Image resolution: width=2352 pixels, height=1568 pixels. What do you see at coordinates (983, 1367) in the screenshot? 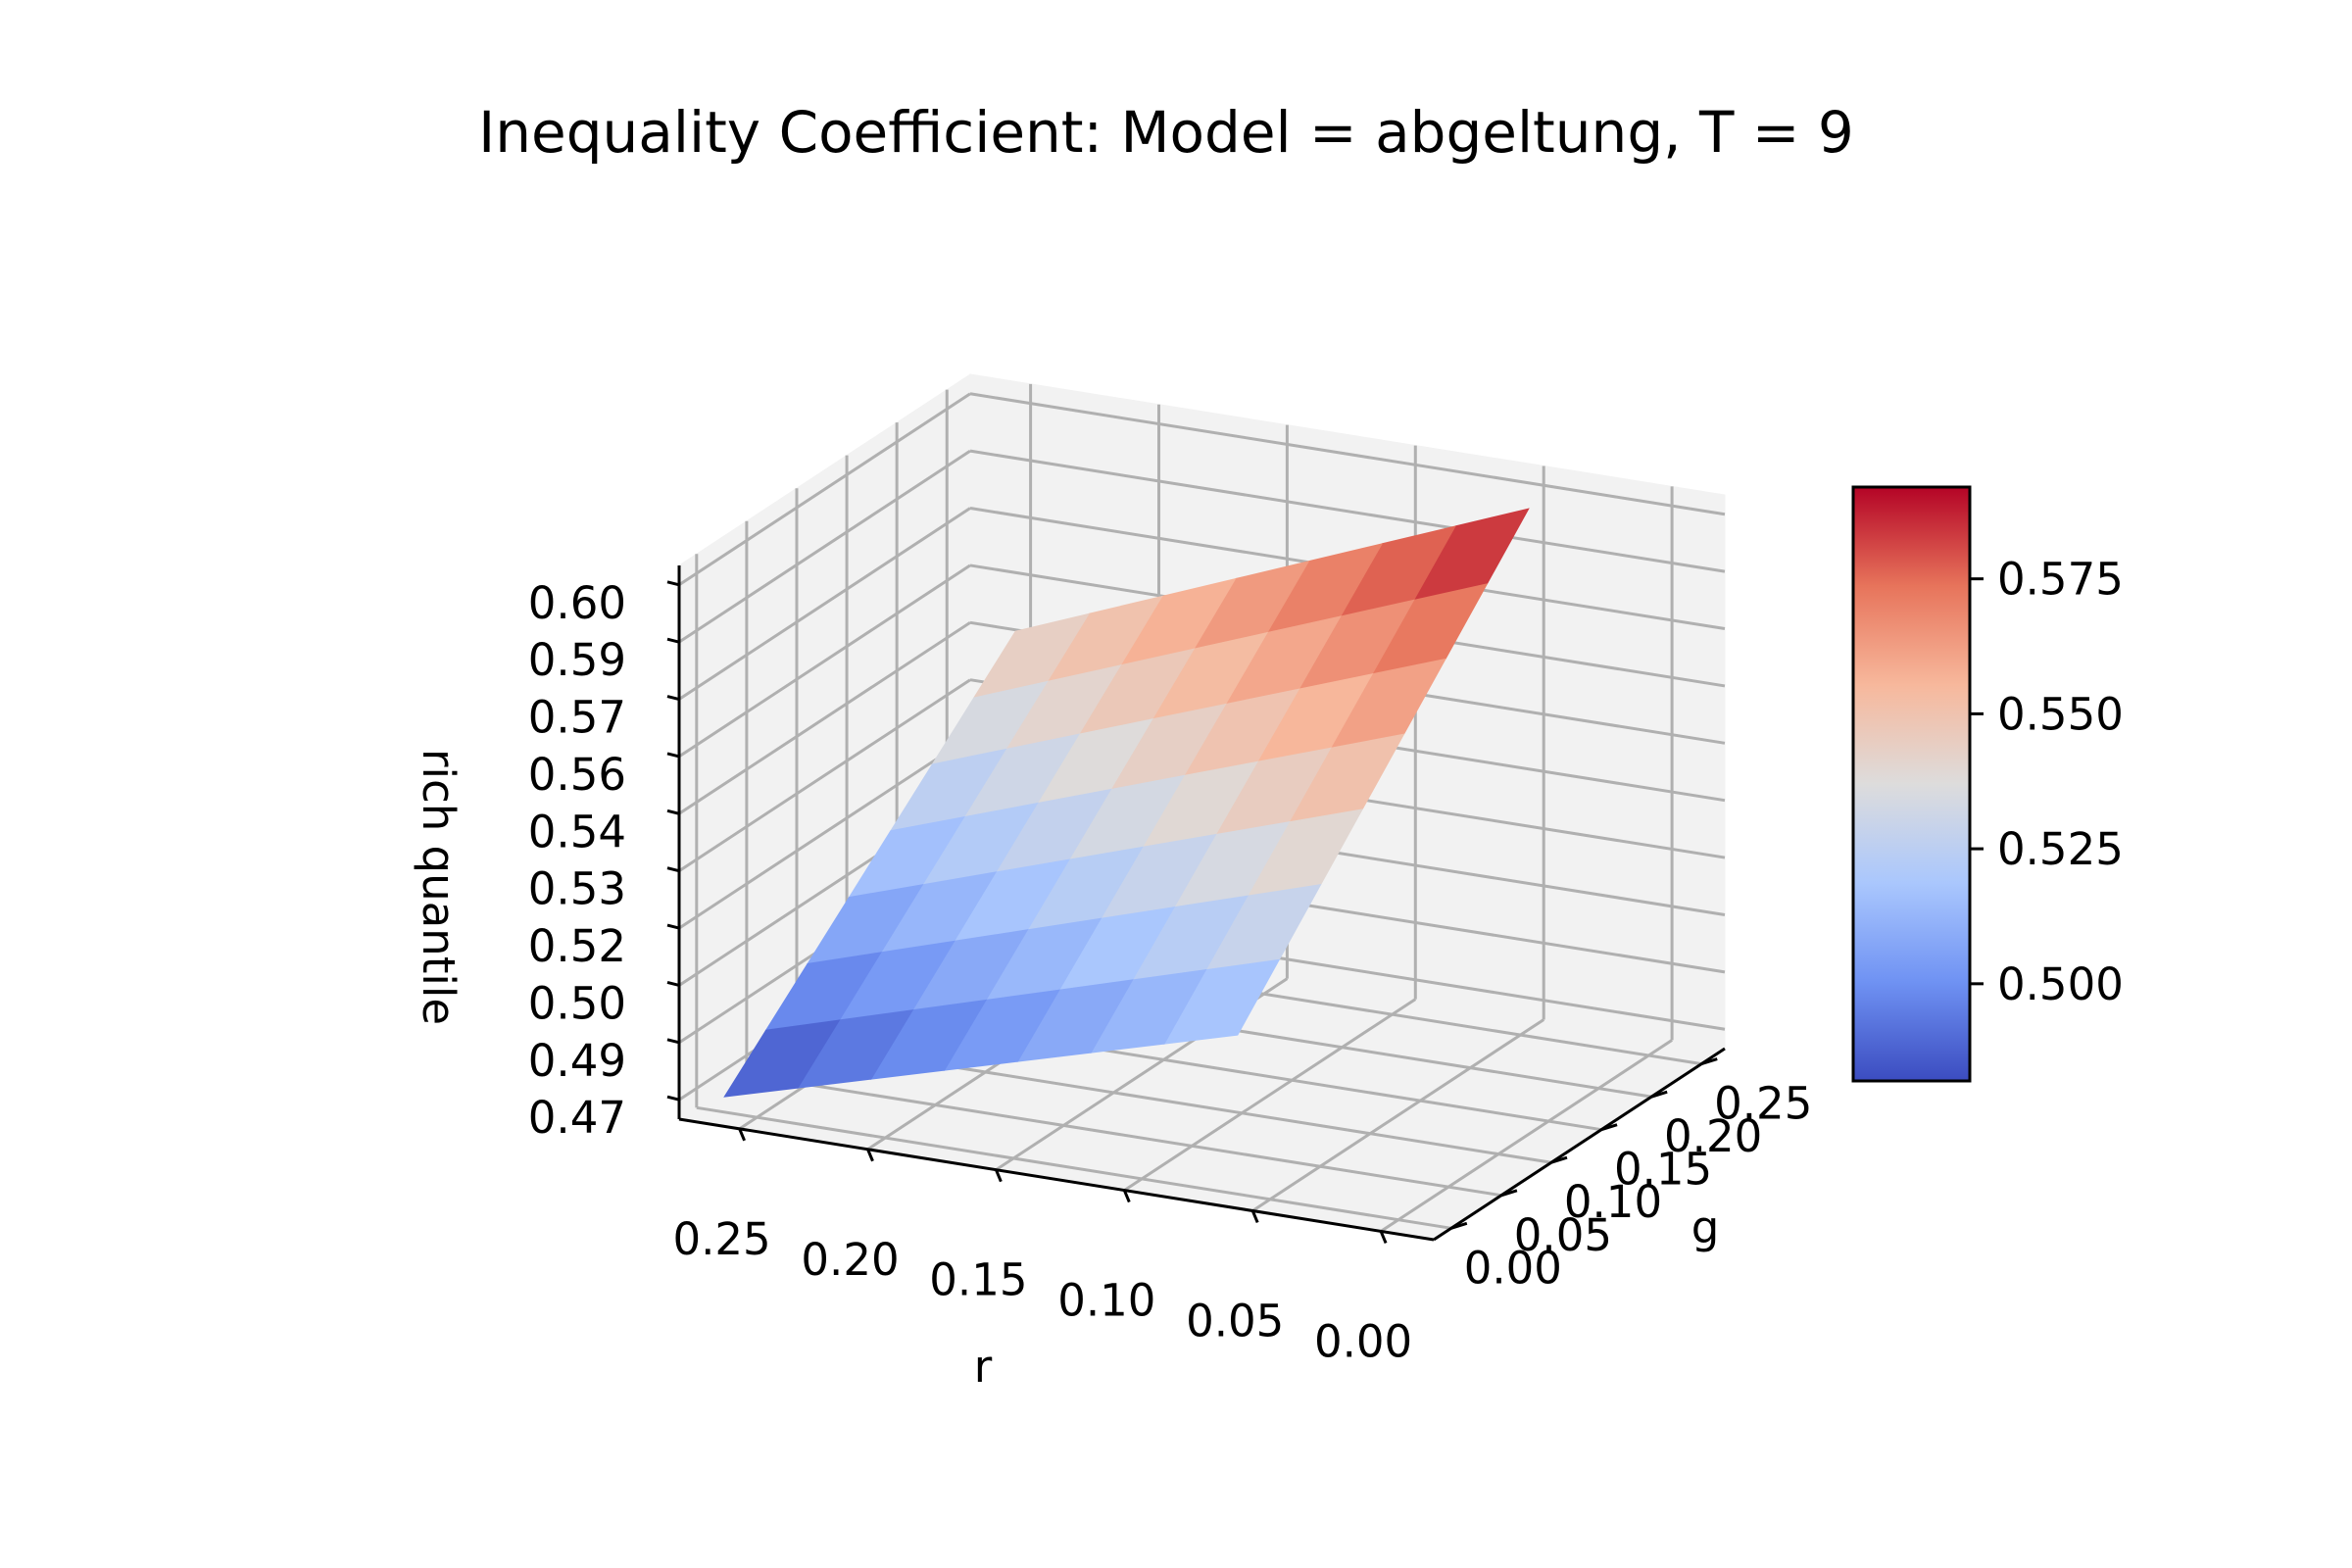
I see `x-axis-label: r` at bounding box center [983, 1367].